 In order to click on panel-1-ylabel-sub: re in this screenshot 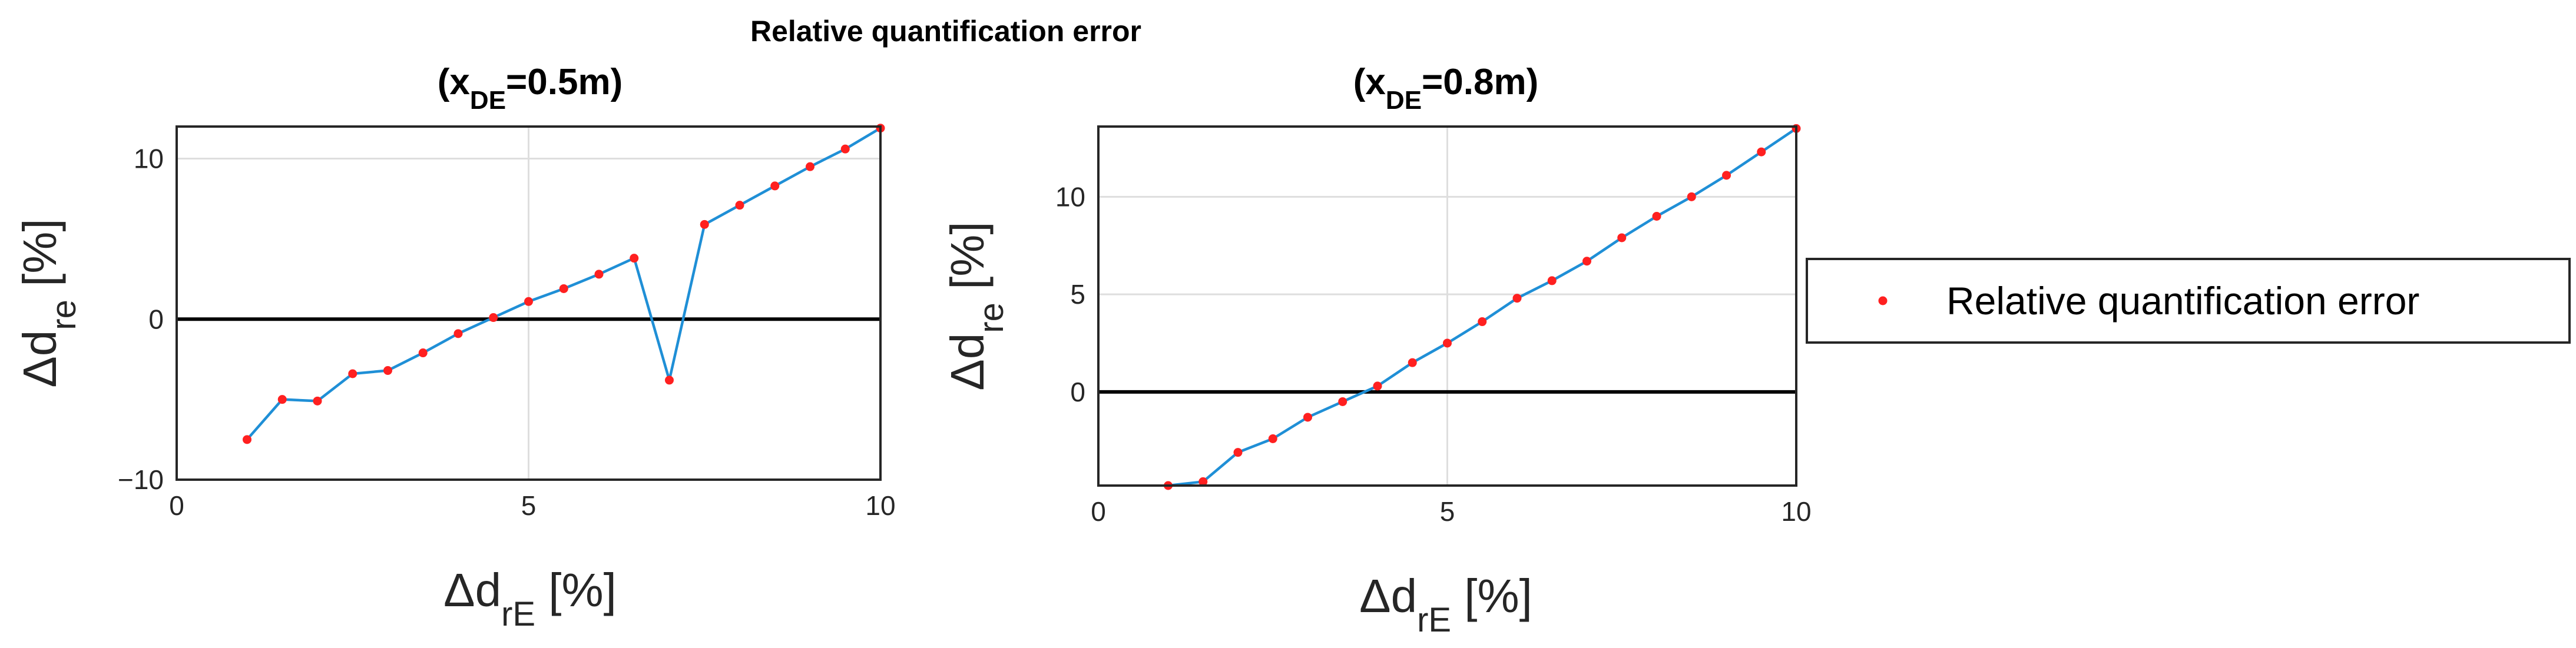, I will do `click(64, 315)`.